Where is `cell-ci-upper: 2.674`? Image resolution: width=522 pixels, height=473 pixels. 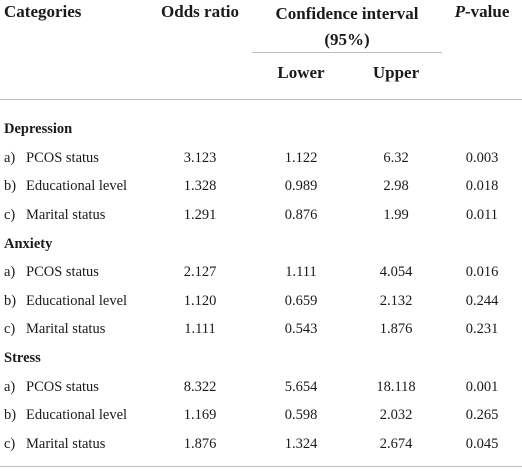
cell-ci-upper: 2.674 is located at coordinates (396, 443).